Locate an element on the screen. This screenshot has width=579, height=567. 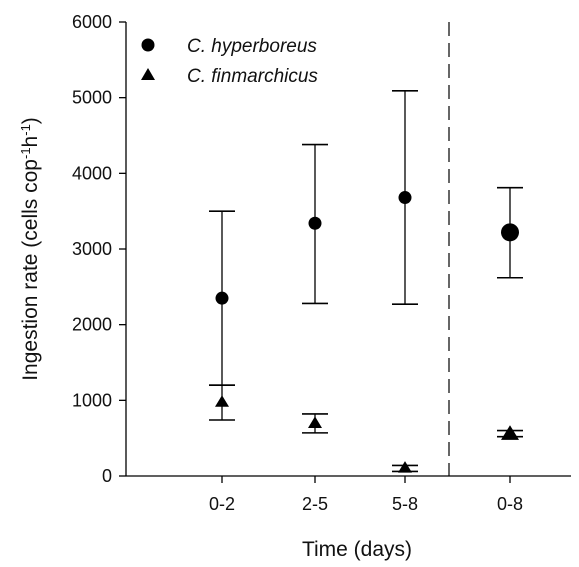
x-axis-title: Time (days) is located at coordinates (357, 549).